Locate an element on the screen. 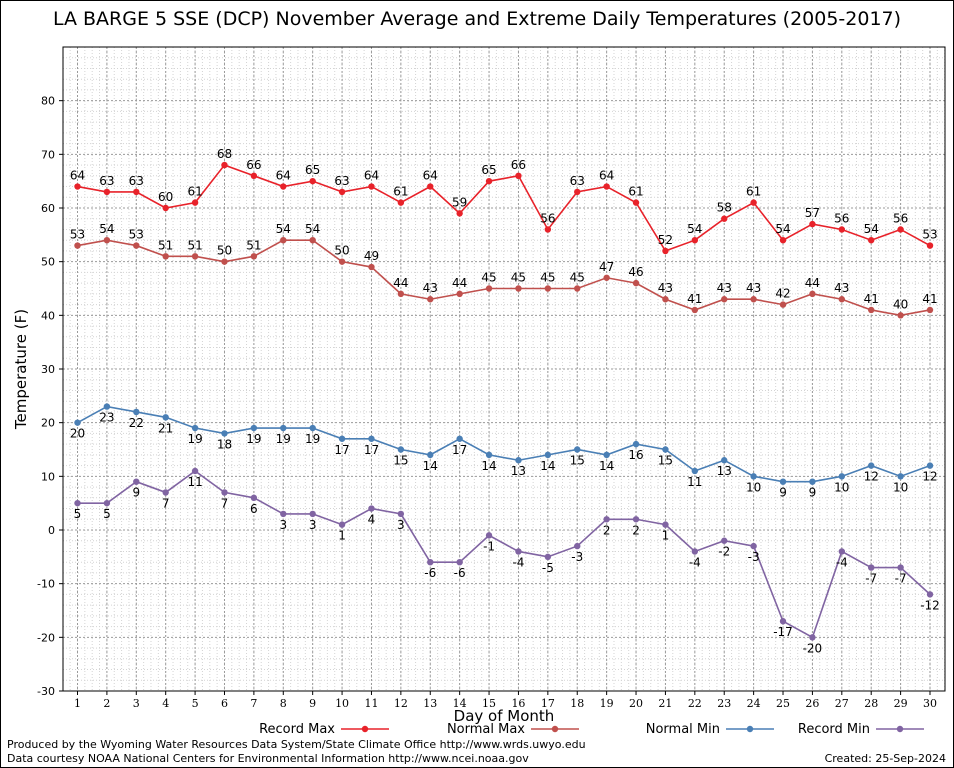 The image size is (954, 768). record-max-data-label: 66 is located at coordinates (518, 165).